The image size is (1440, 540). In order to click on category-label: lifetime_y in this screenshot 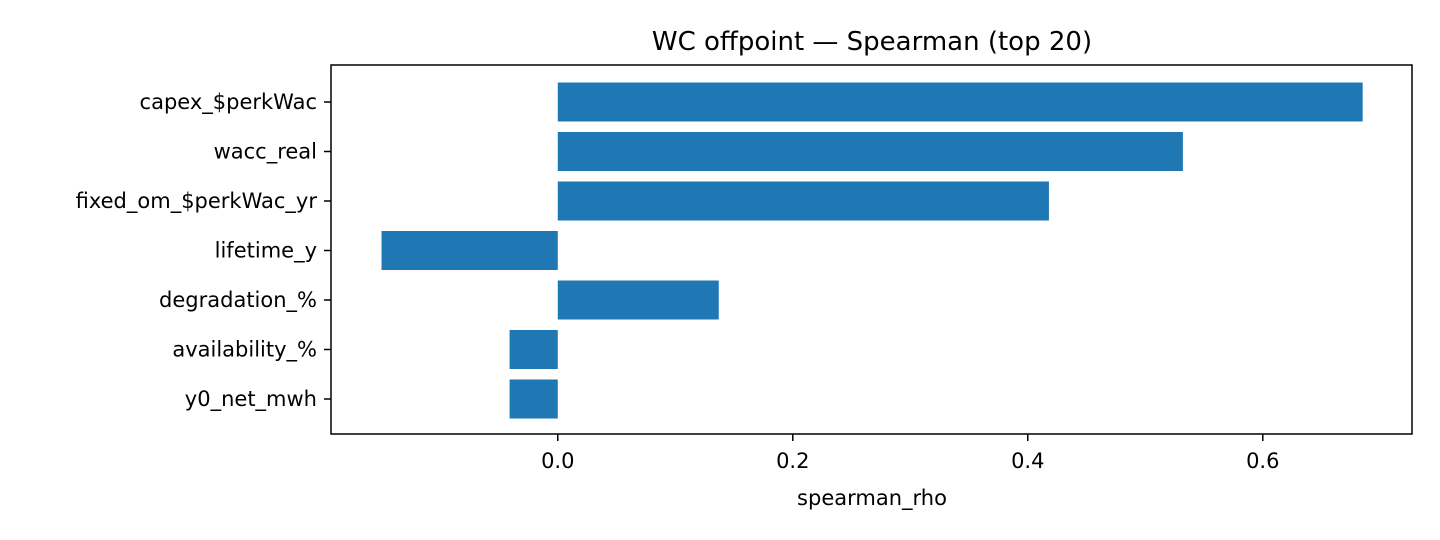, I will do `click(266, 251)`.